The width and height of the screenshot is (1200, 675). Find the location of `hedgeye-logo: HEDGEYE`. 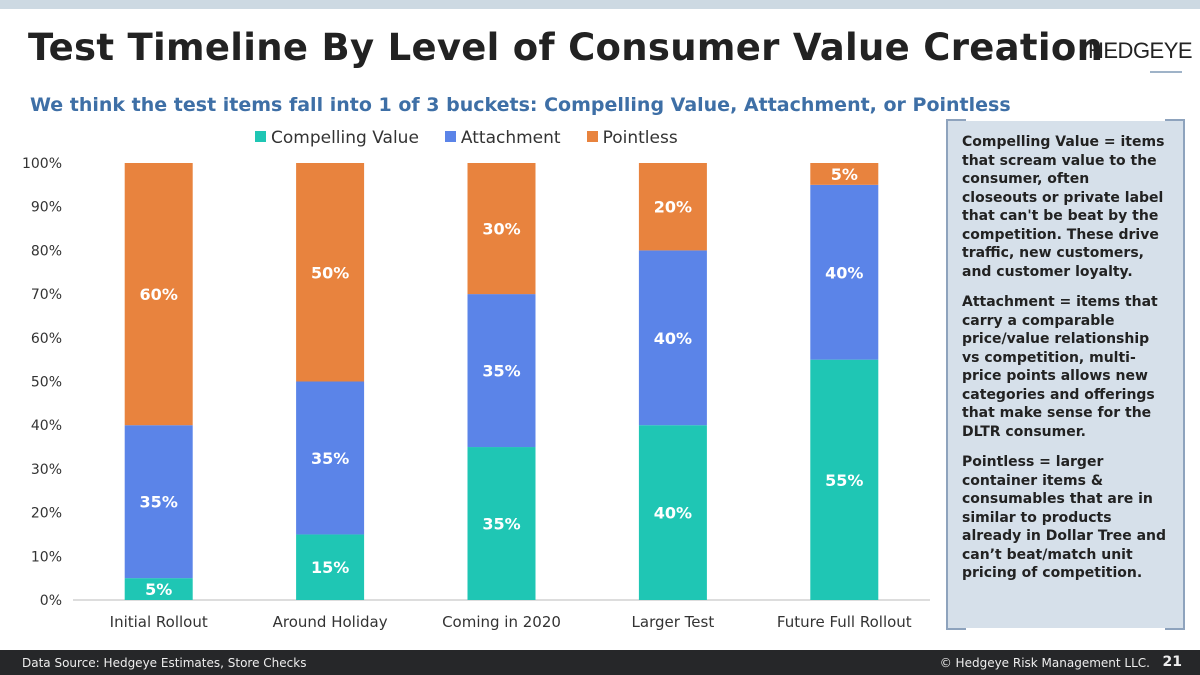

hedgeye-logo: HEDGEYE is located at coordinates (1140, 50).